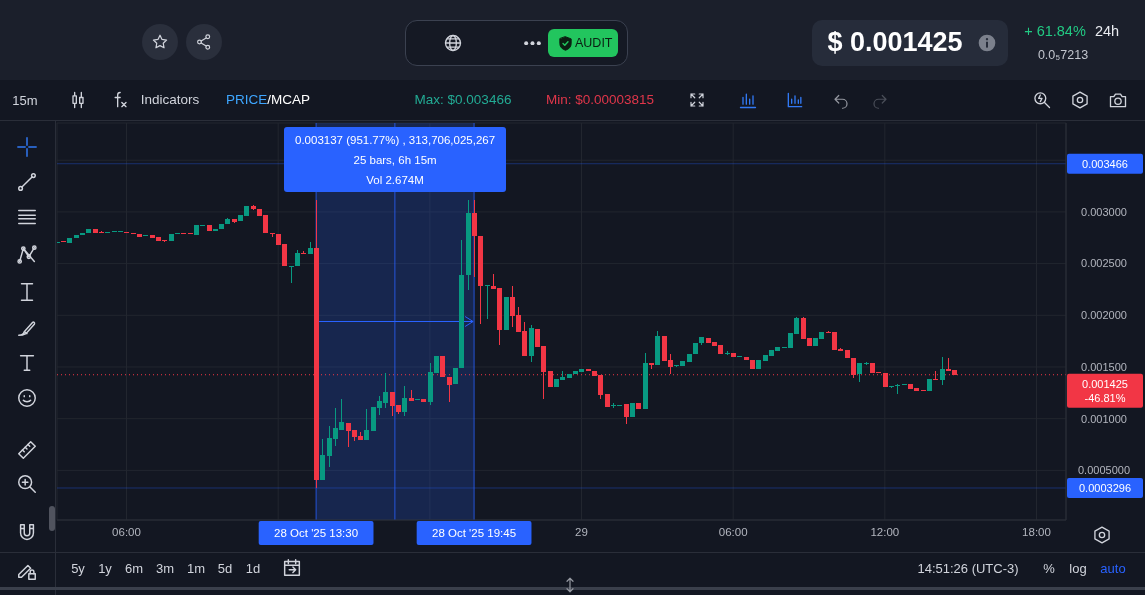 The width and height of the screenshot is (1145, 595). I want to click on text: 24h, so click(1107, 30).